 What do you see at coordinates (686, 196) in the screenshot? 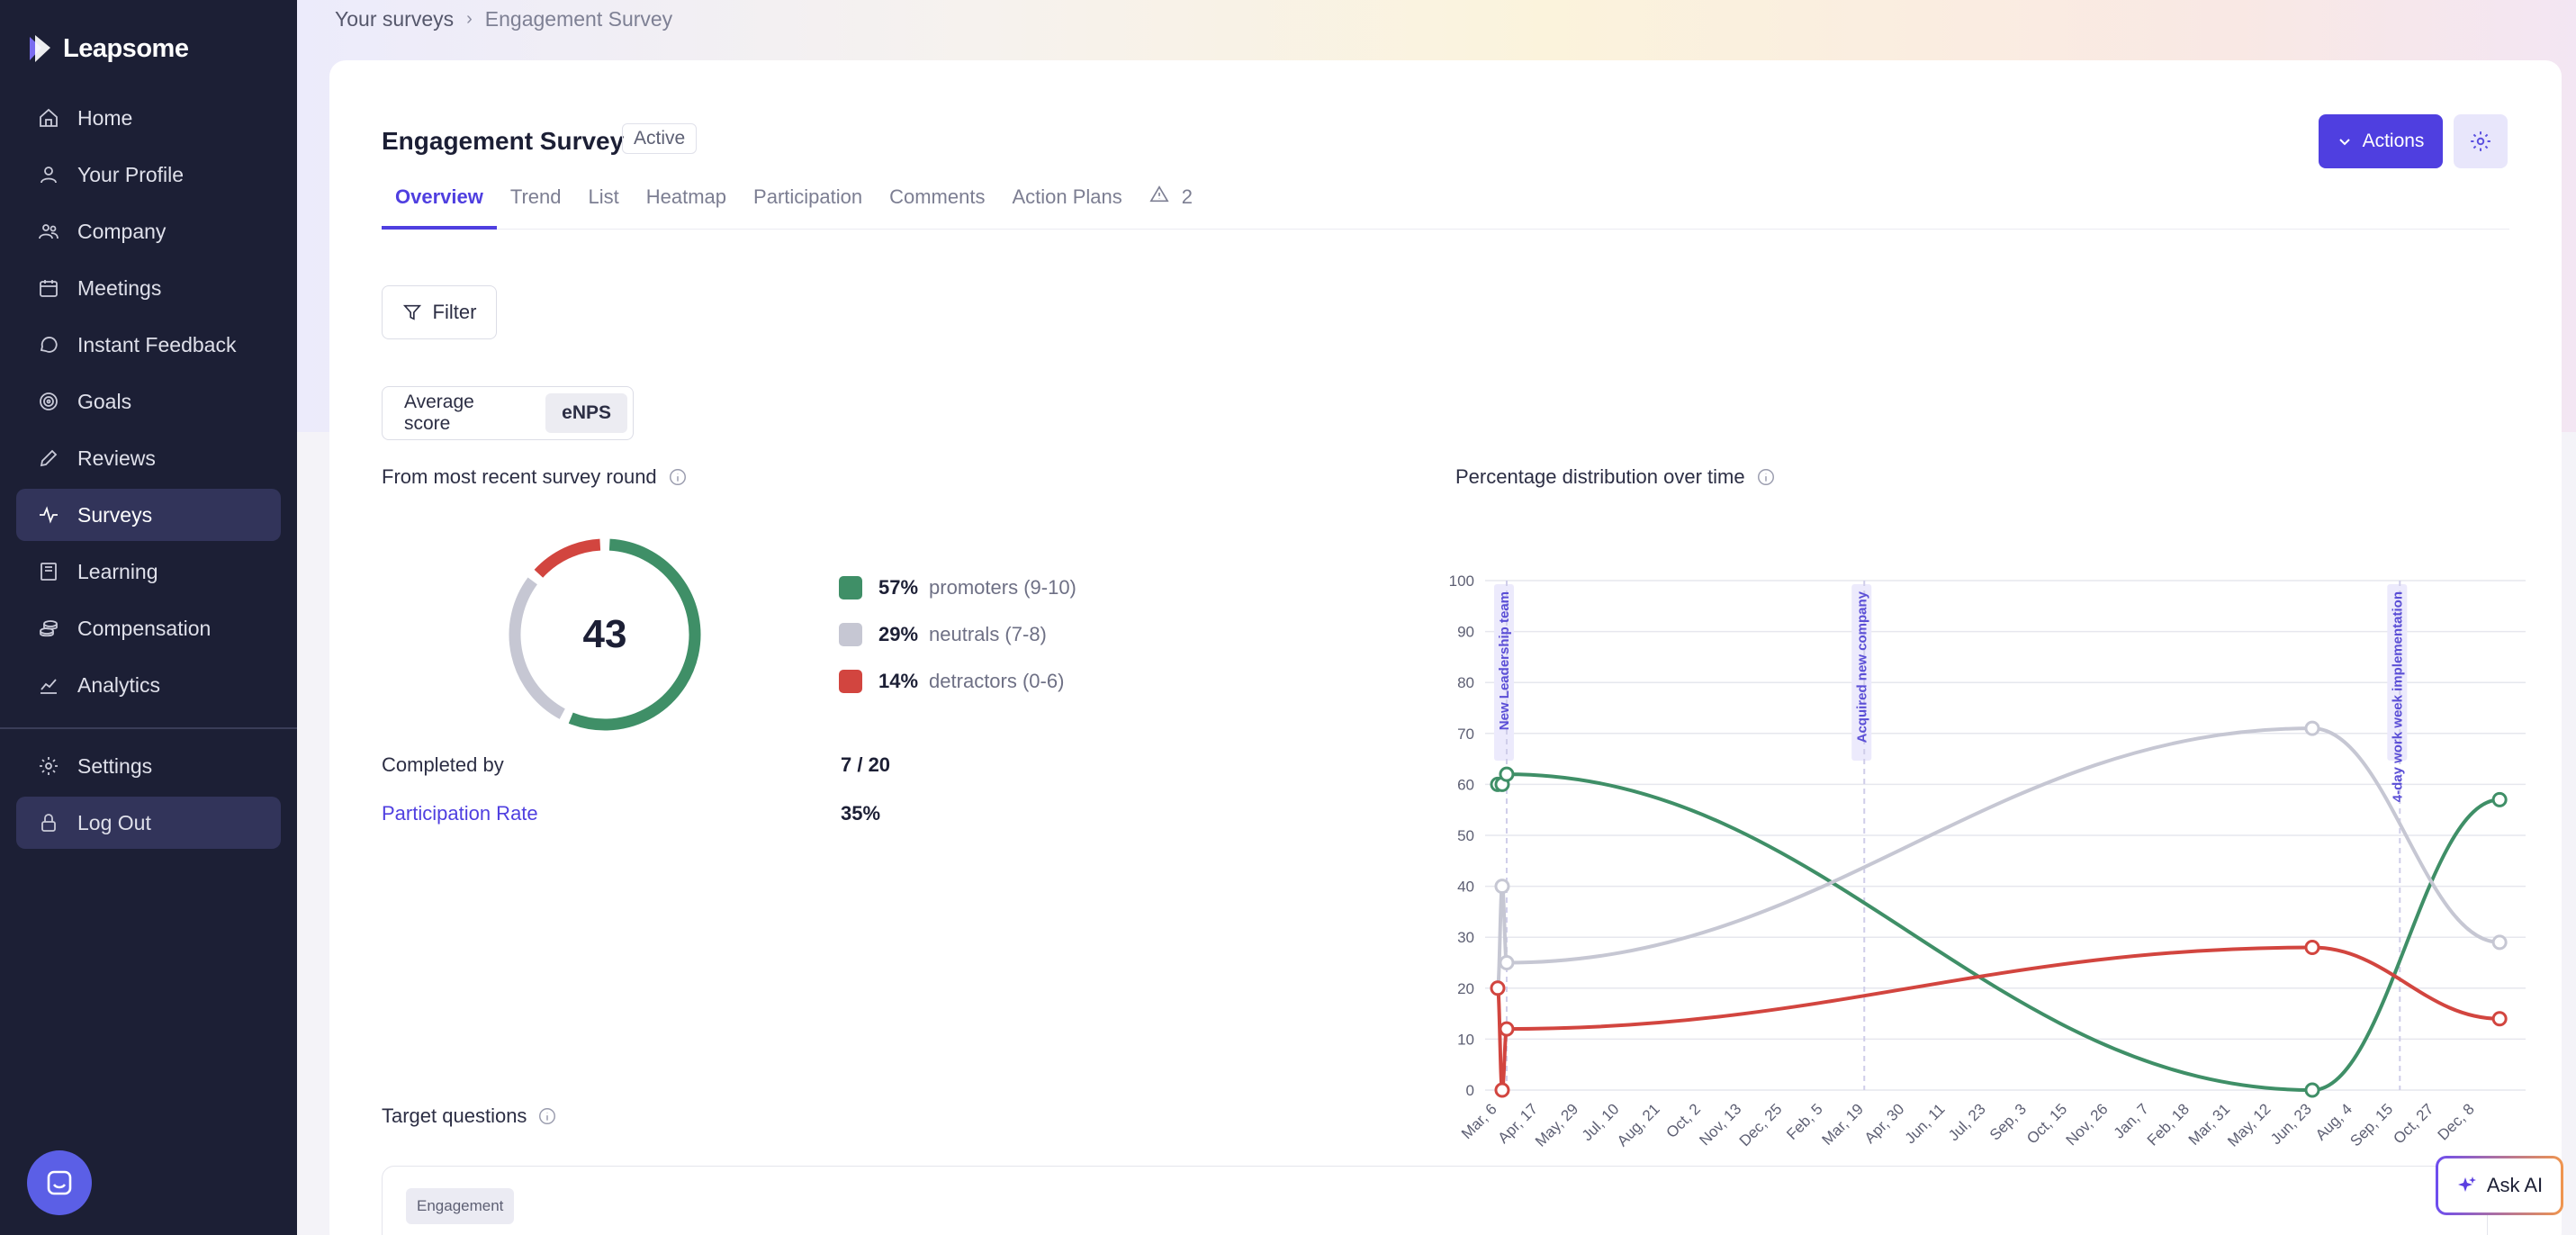
I see `tab-heatmap: Heatmap` at bounding box center [686, 196].